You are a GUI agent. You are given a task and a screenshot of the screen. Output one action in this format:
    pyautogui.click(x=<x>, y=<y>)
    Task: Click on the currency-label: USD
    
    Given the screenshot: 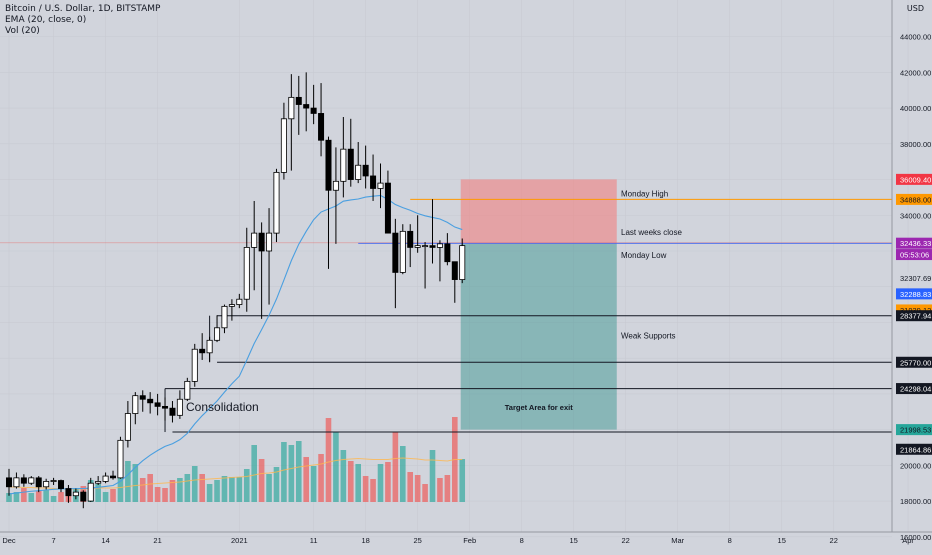 What is the action you would take?
    pyautogui.click(x=915, y=8)
    